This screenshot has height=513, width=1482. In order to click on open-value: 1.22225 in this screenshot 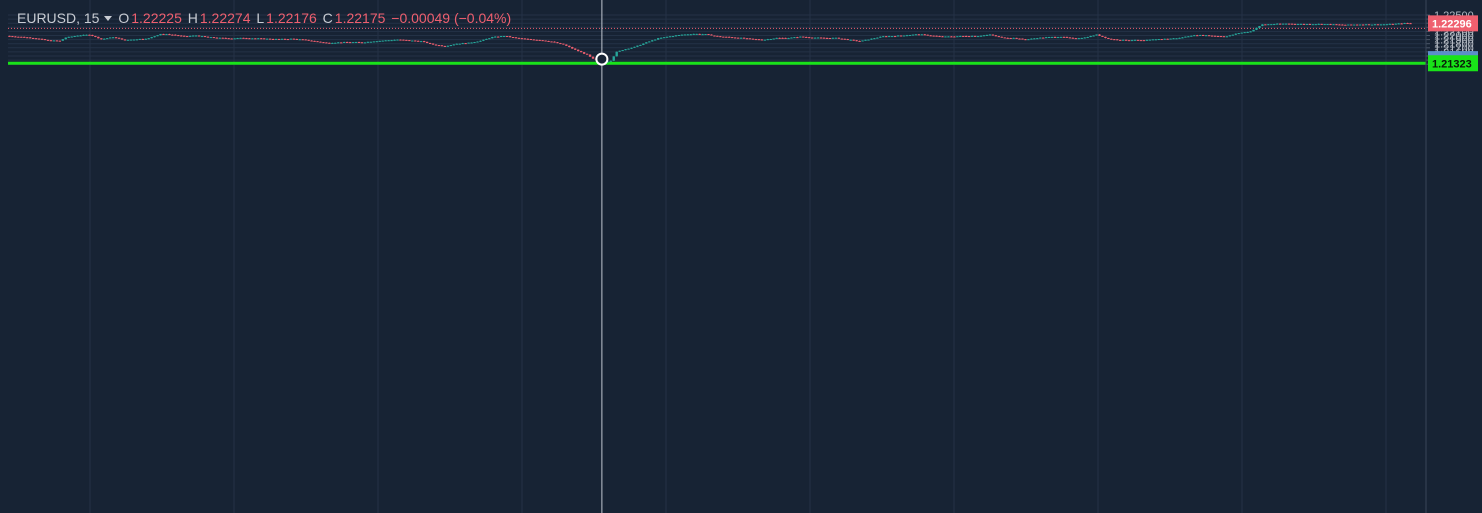, I will do `click(156, 18)`.